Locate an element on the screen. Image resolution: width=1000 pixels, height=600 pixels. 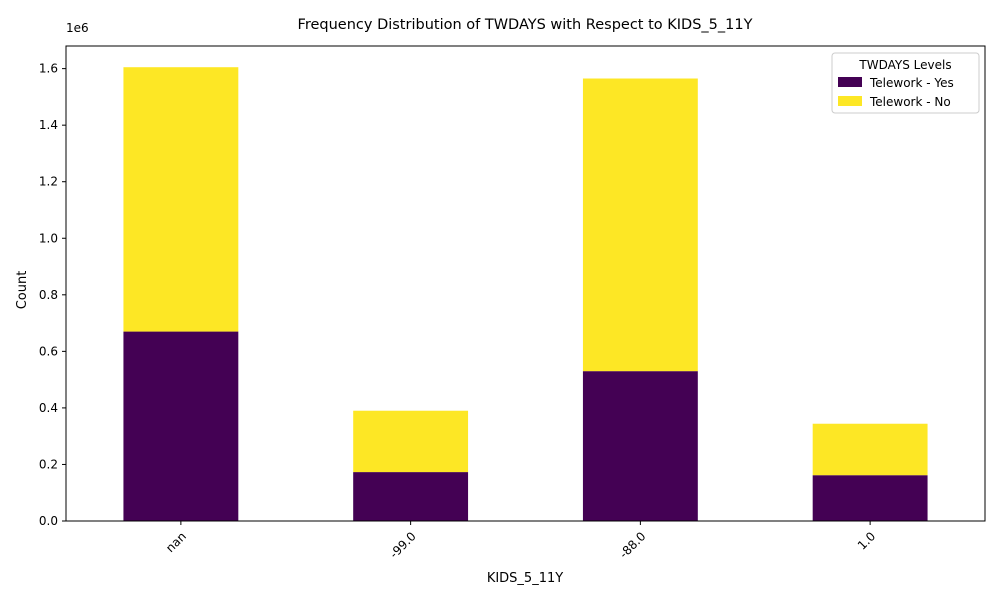
y-tick-label: 0.0 is located at coordinates (48, 521).